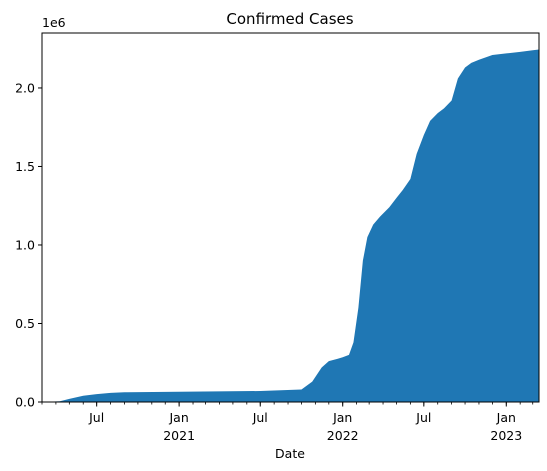 The height and width of the screenshot is (471, 547). What do you see at coordinates (54, 22) in the screenshot?
I see `y-offset-label: 1e6` at bounding box center [54, 22].